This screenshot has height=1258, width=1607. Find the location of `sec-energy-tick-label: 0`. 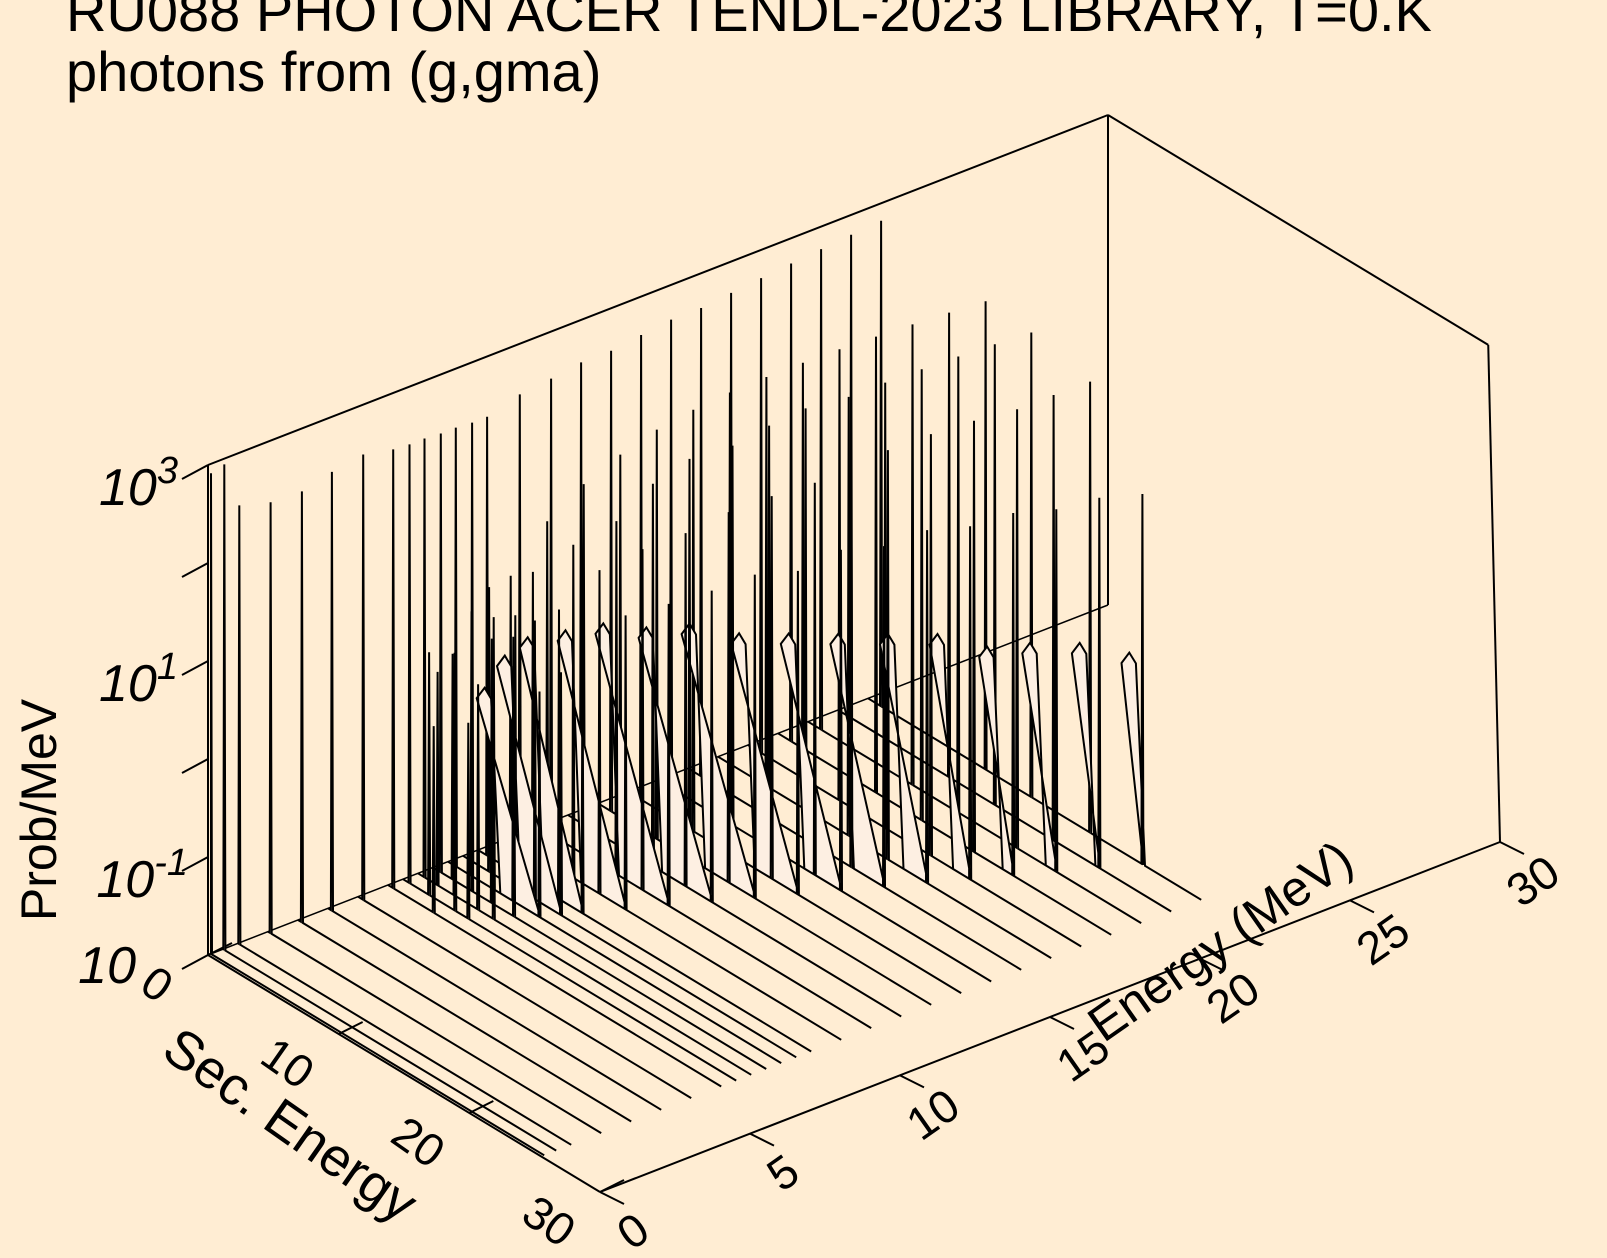

sec-energy-tick-label: 0 is located at coordinates (157, 983).